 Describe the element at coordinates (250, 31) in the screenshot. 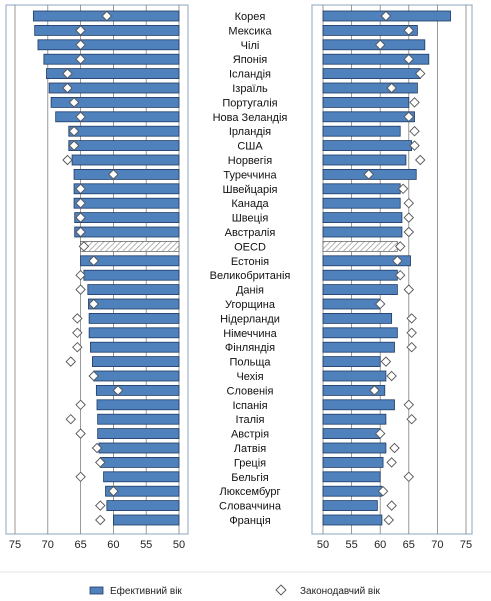

I see `category-label: Мексика` at that location.